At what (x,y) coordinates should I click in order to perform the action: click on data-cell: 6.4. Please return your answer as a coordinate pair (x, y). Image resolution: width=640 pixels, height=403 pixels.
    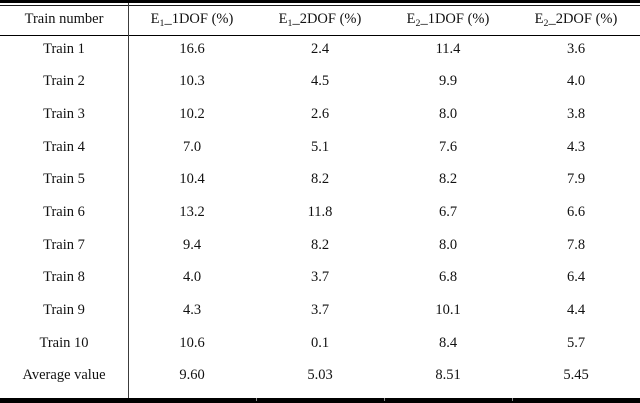
    Looking at the image, I should click on (576, 277).